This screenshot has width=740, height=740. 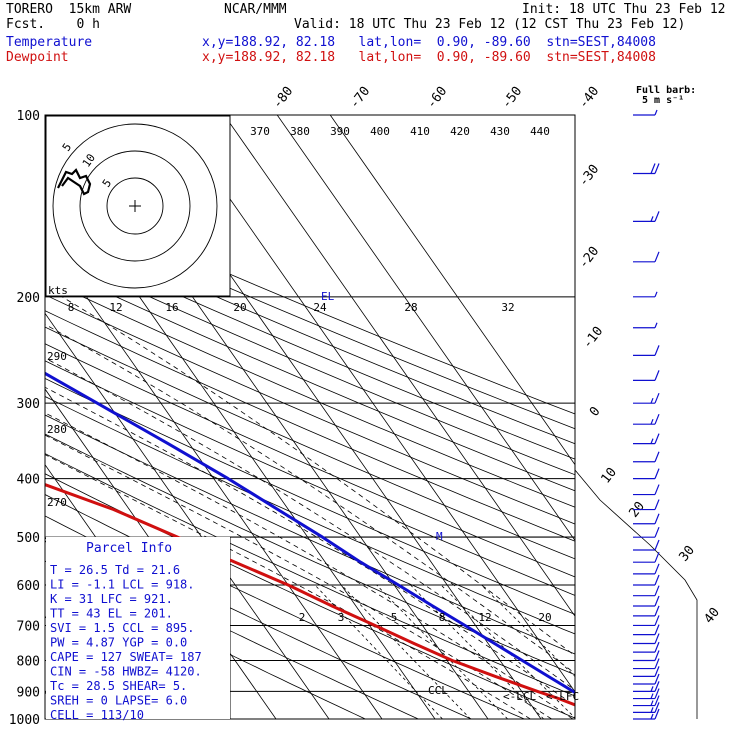 I want to click on pressure-label-700: 700, so click(x=28, y=626).